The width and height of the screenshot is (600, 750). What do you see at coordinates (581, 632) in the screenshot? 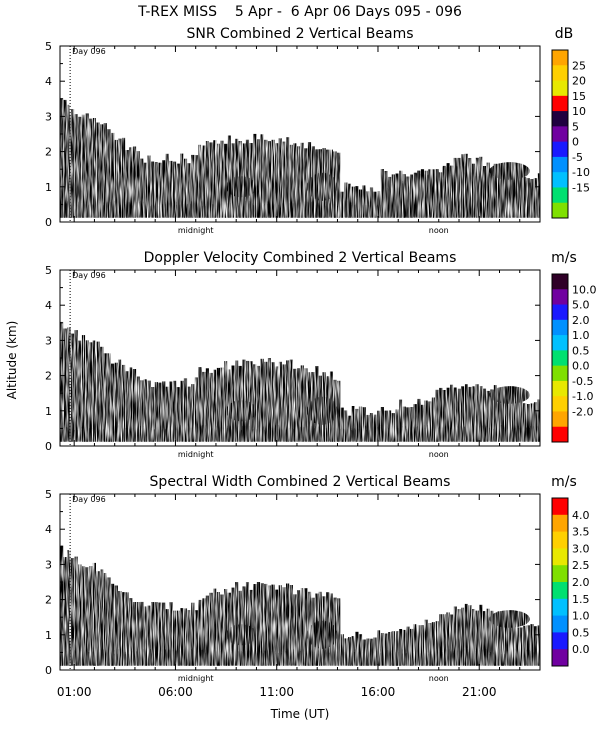
I see `colorbar-tick-label: 0.5` at bounding box center [581, 632].